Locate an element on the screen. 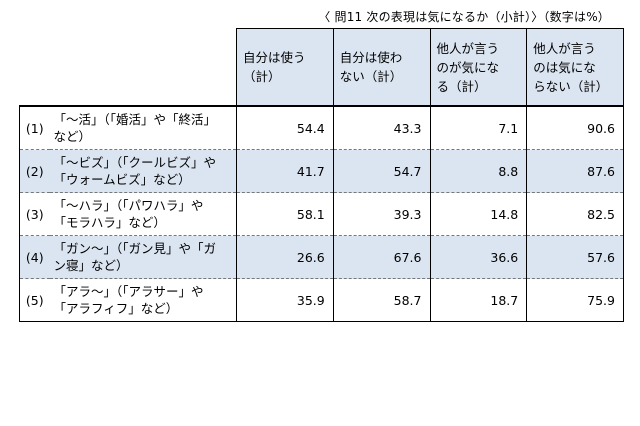 The width and height of the screenshot is (640, 426). row-label-line: 「アラ～」（「アラサー」や is located at coordinates (128, 291).